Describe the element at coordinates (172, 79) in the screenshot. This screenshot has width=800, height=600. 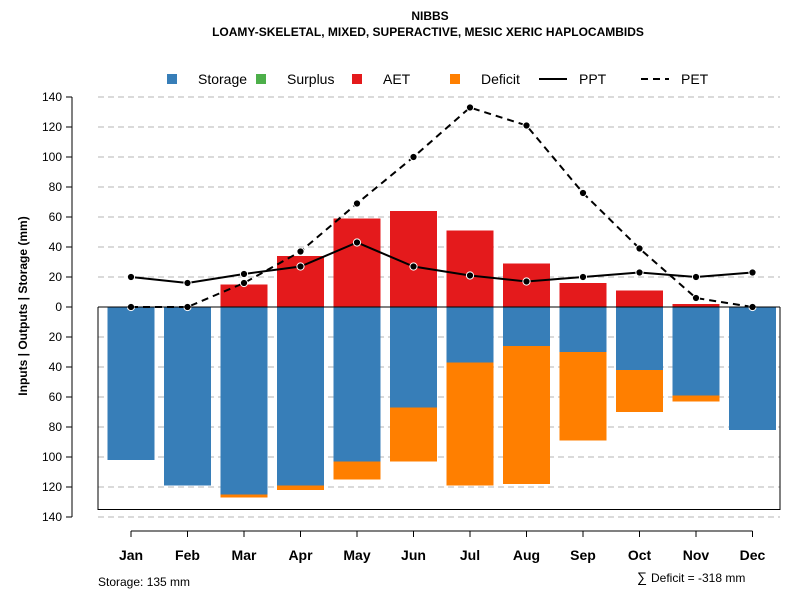
I see `legend-storage-swatch` at that location.